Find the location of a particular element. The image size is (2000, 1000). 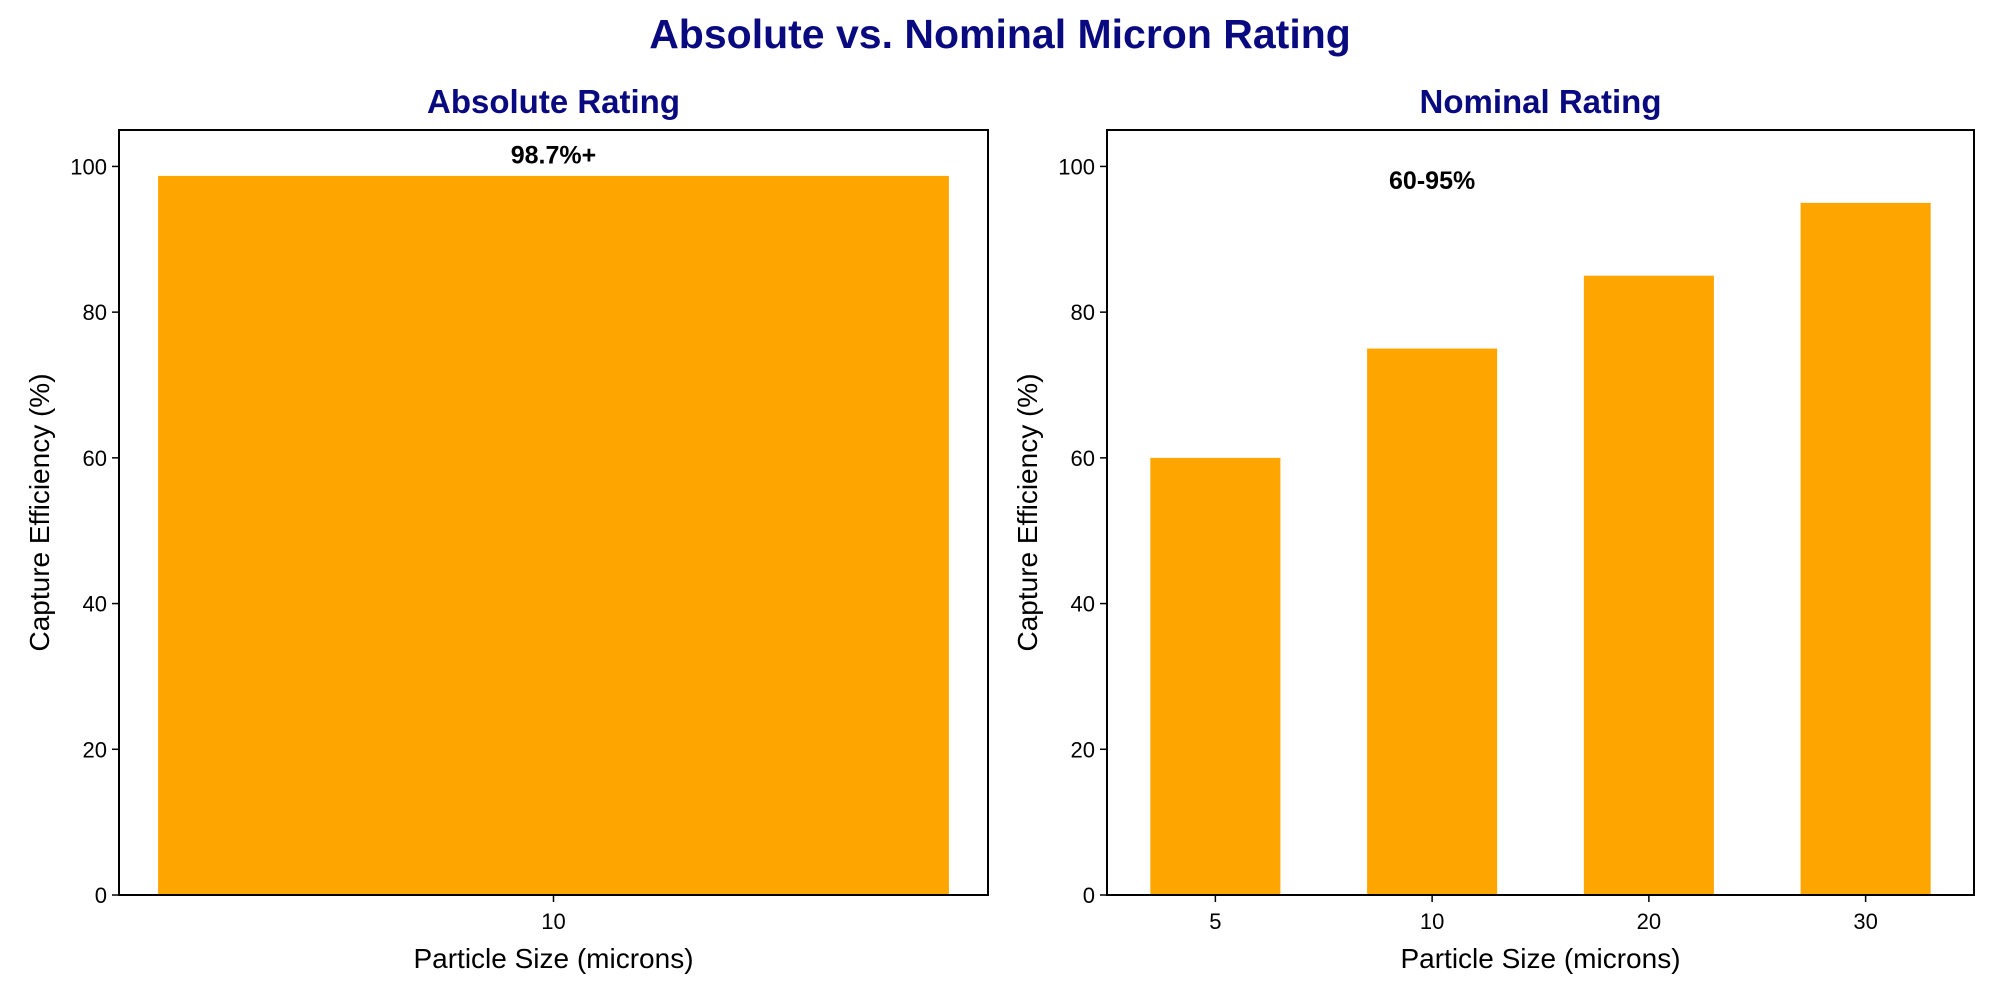

range-annotation: 98.7%+ is located at coordinates (554, 156).